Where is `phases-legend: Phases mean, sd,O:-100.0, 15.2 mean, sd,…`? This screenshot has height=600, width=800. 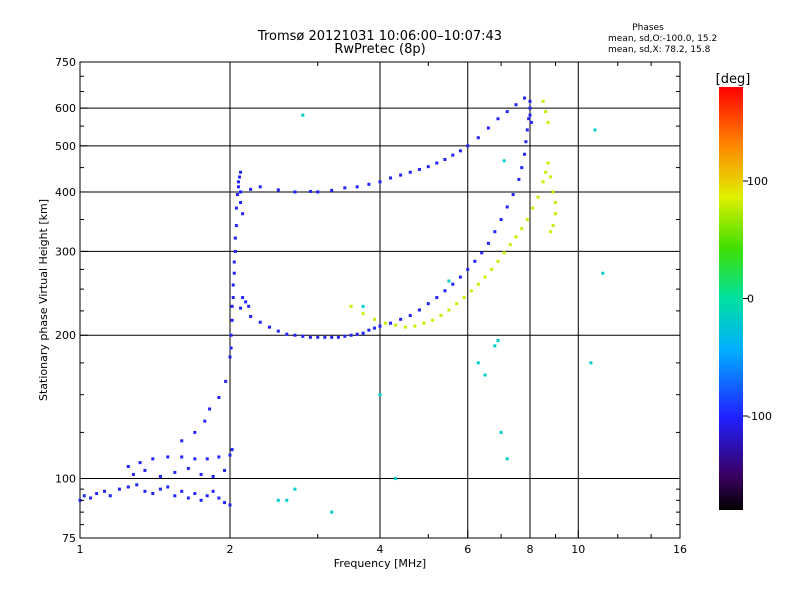 phases-legend: Phases mean, sd,O:-100.0, 15.2 mean, sd,… is located at coordinates (662, 39).